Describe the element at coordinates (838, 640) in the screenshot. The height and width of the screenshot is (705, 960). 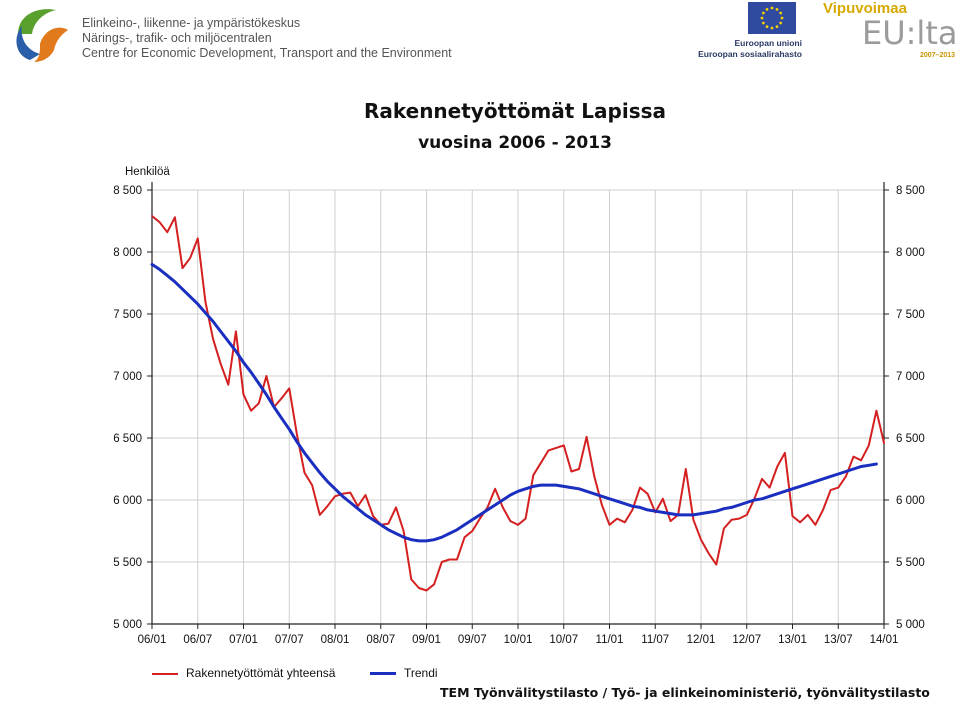
I see `x-tick-label: 13/07` at that location.